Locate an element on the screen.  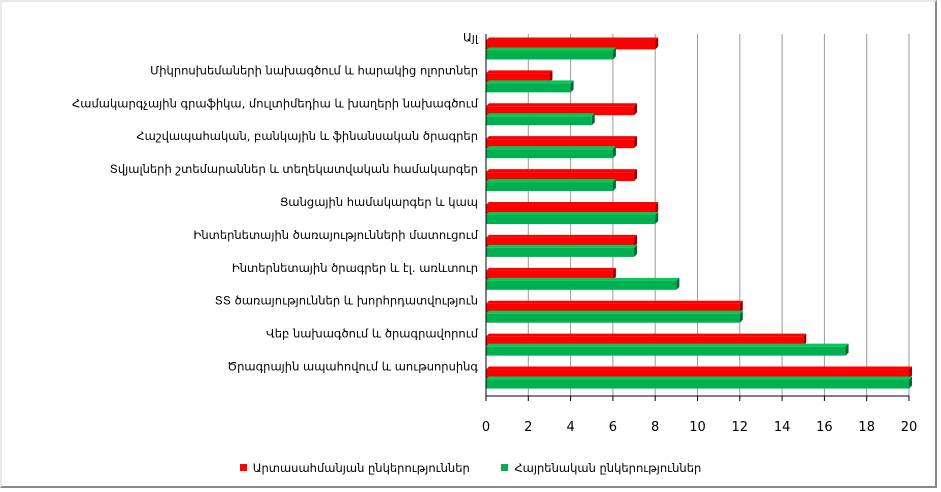
category-label: Ցանցային համակարգեր և կապ is located at coordinates (379, 202).